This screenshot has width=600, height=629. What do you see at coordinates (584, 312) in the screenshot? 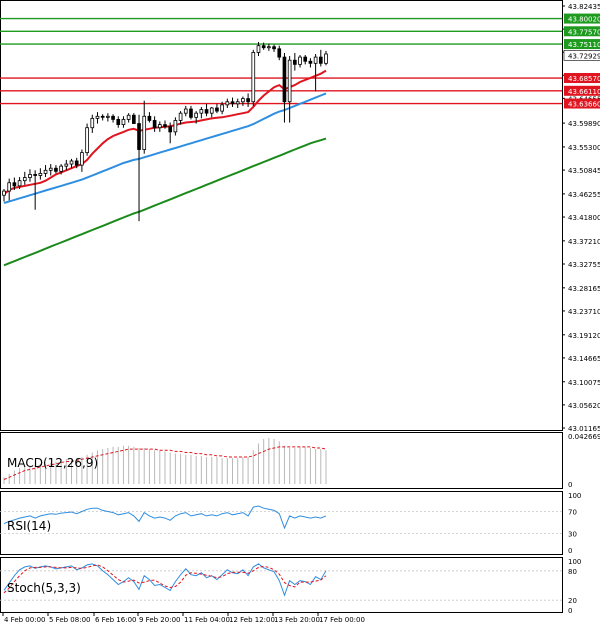
I see `y-tick-label: 43.23710` at bounding box center [584, 312].